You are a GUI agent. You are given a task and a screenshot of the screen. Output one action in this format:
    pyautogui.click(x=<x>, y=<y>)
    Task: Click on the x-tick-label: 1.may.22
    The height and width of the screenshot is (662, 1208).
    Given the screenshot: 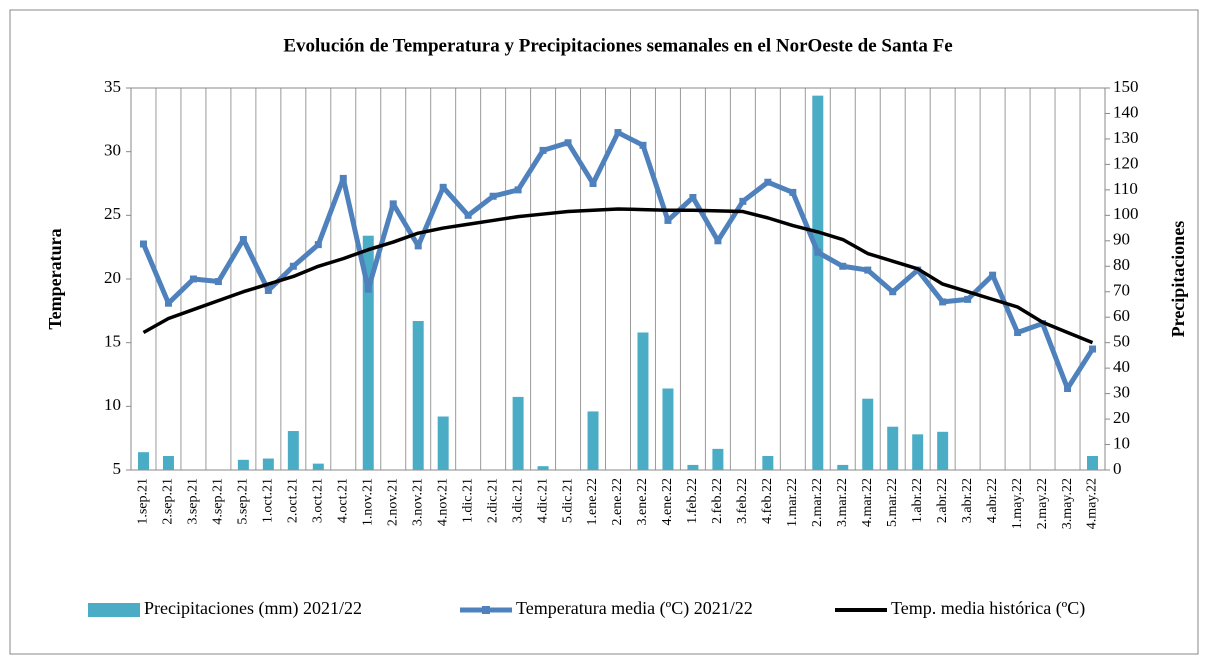 What is the action you would take?
    pyautogui.click(x=1017, y=503)
    